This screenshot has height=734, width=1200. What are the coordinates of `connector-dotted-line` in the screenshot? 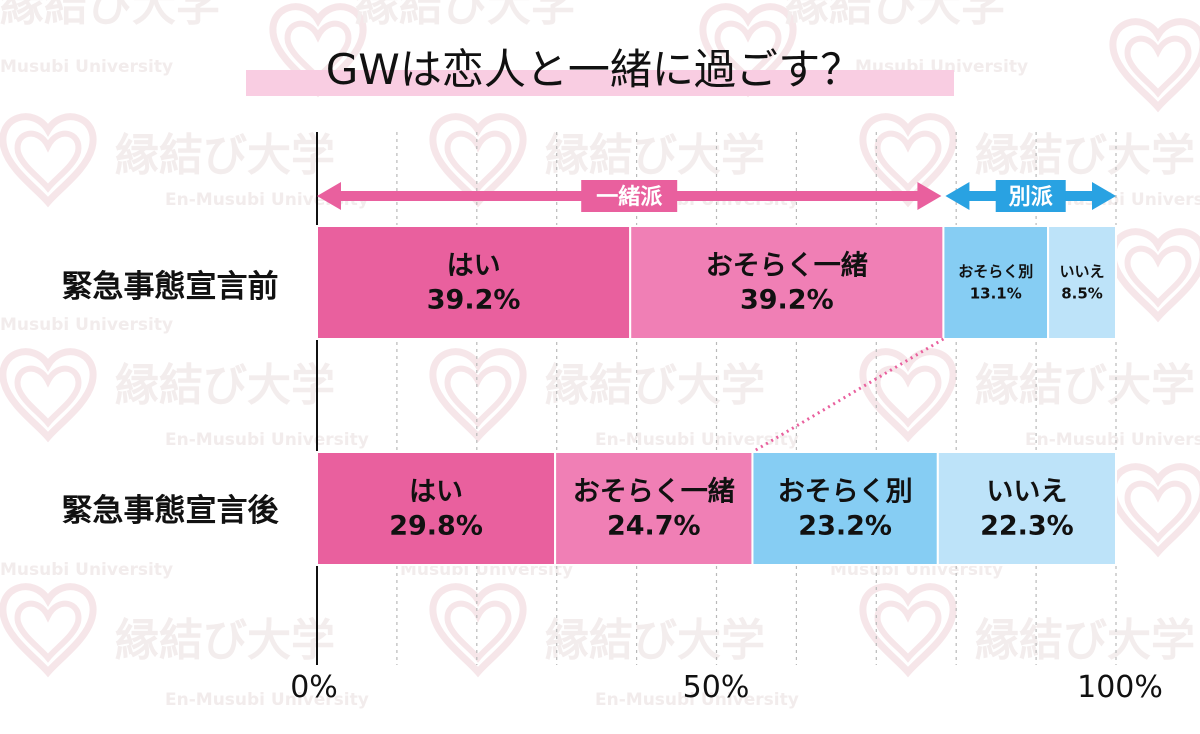 It's located at (848, 395).